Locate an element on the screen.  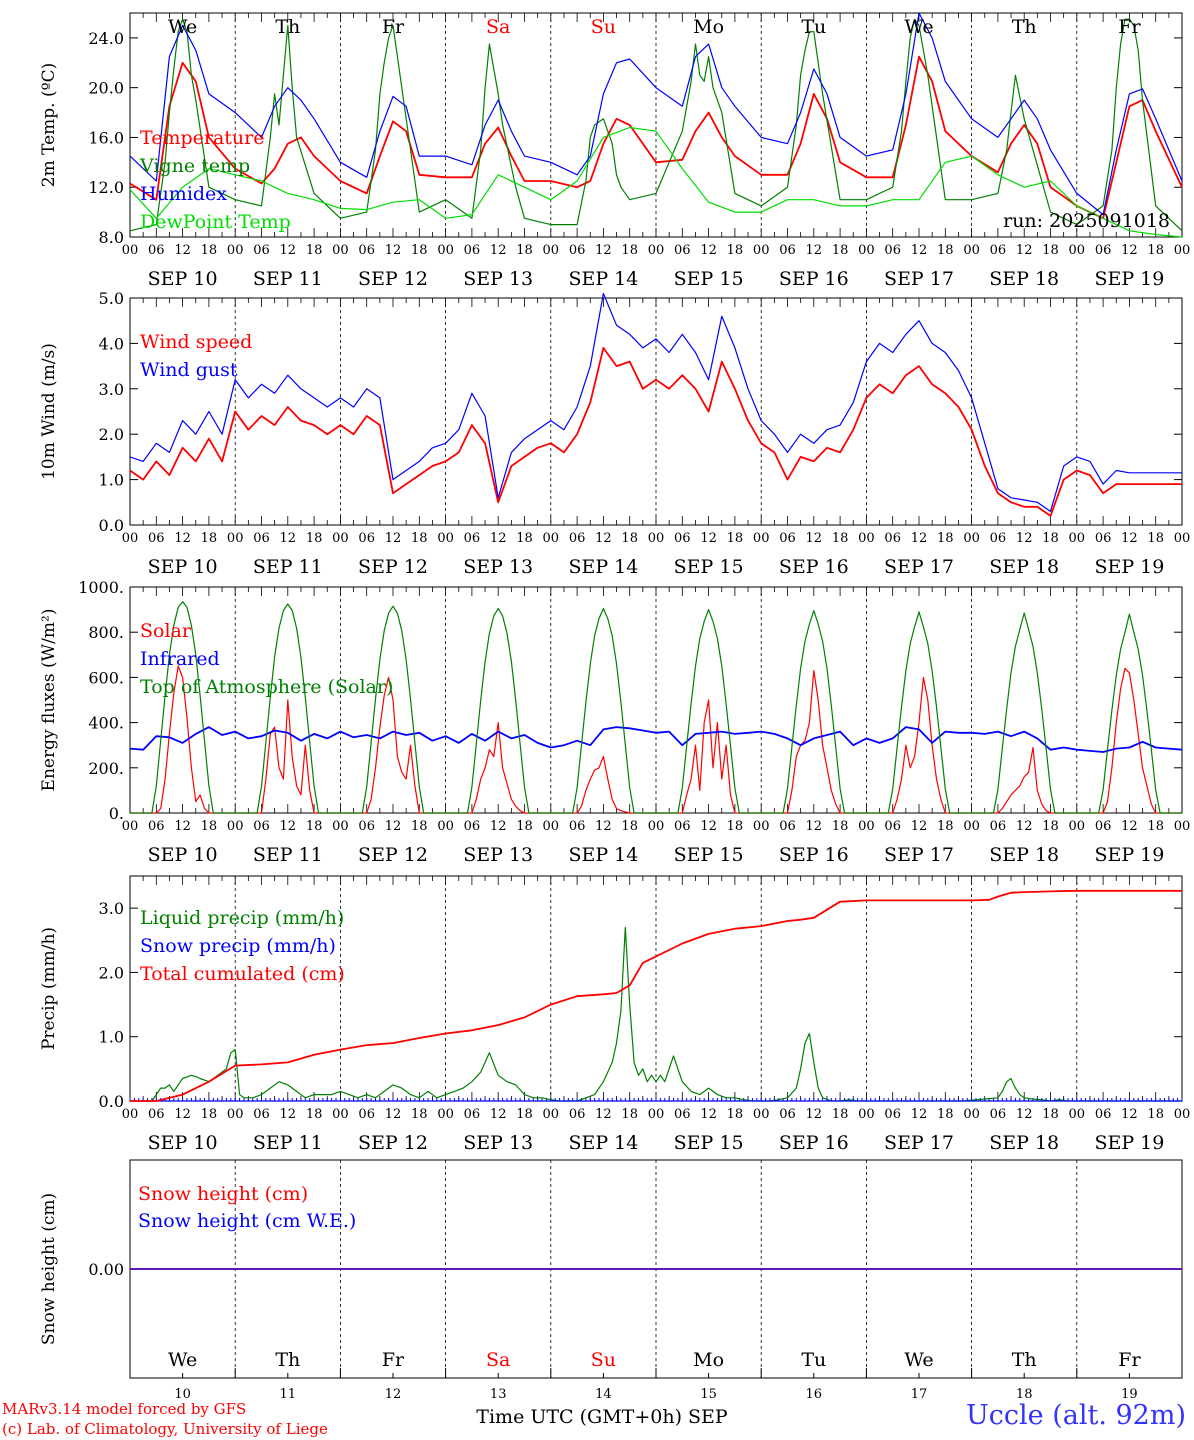
day-number-label: 13 is located at coordinates (498, 1394).